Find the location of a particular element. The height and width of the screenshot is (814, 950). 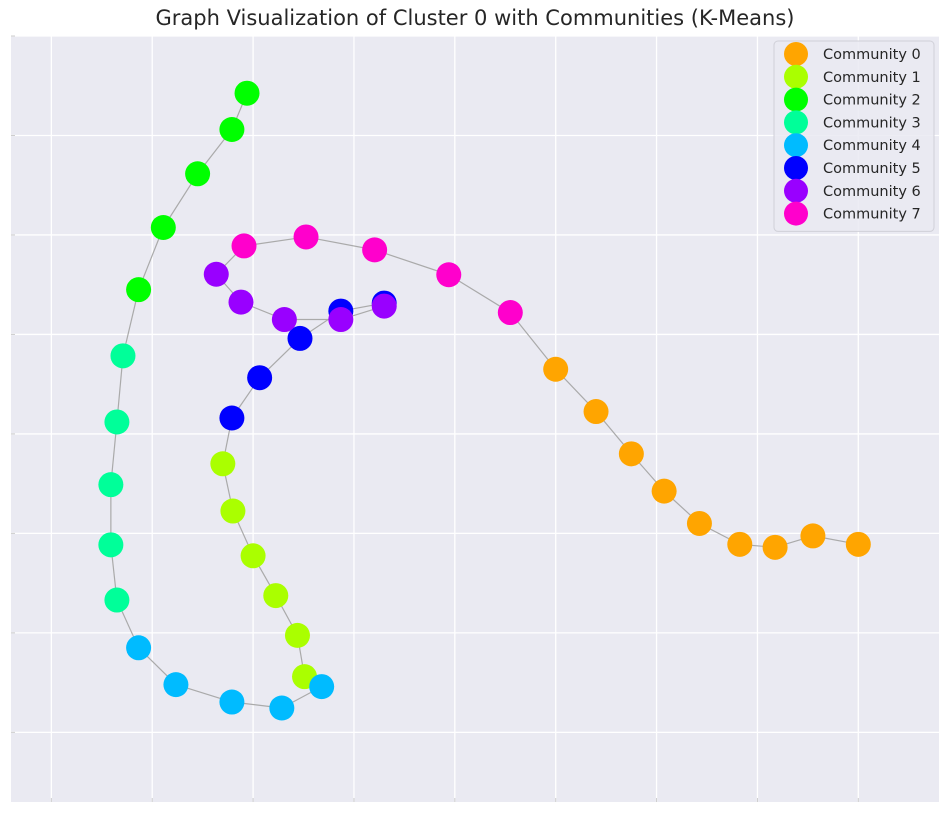

legend-label-1: Community 1 is located at coordinates (872, 78).